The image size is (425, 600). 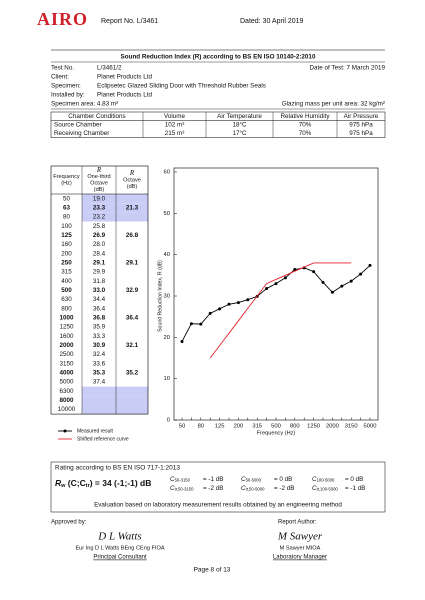 What do you see at coordinates (96, 116) in the screenshot?
I see `table-header: Chamber Conditions` at bounding box center [96, 116].